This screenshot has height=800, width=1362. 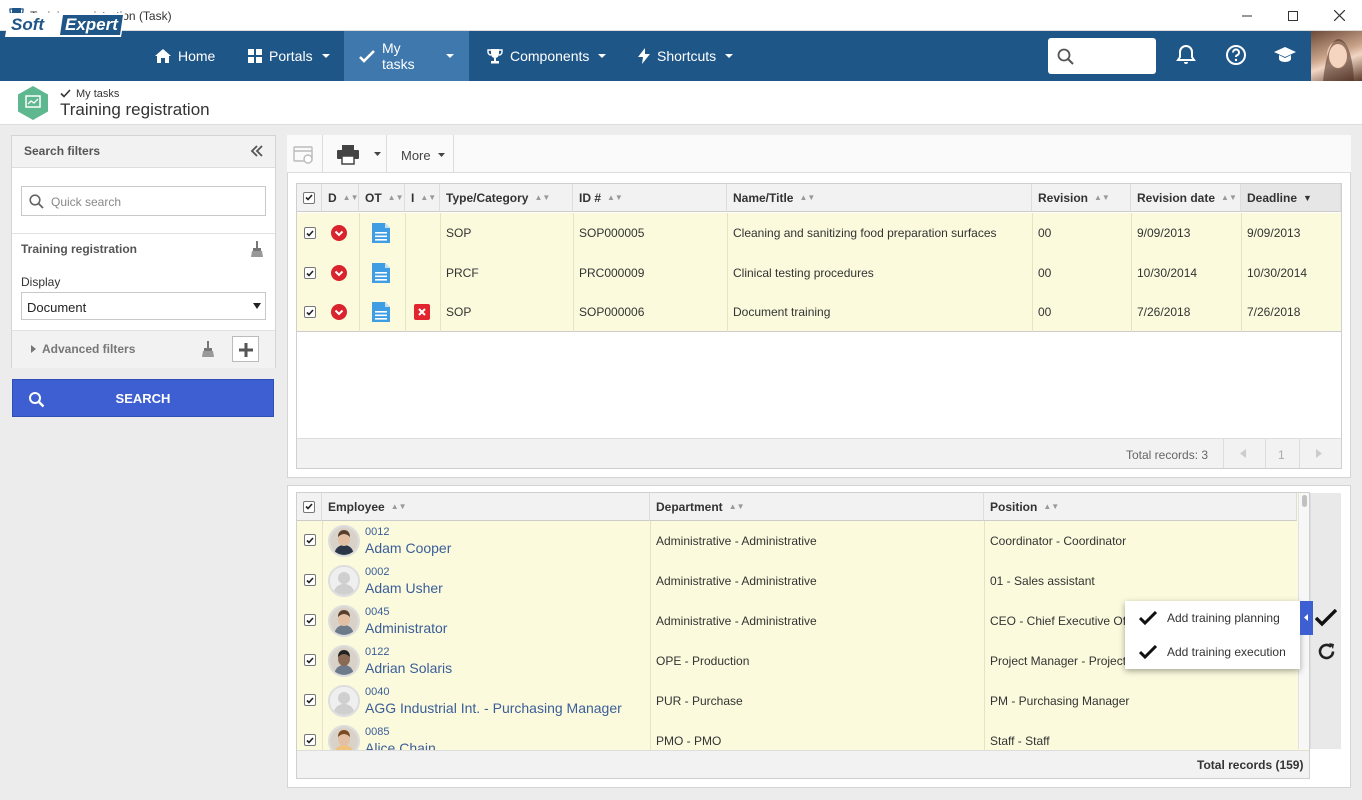 I want to click on home-icon, so click(x=163, y=56).